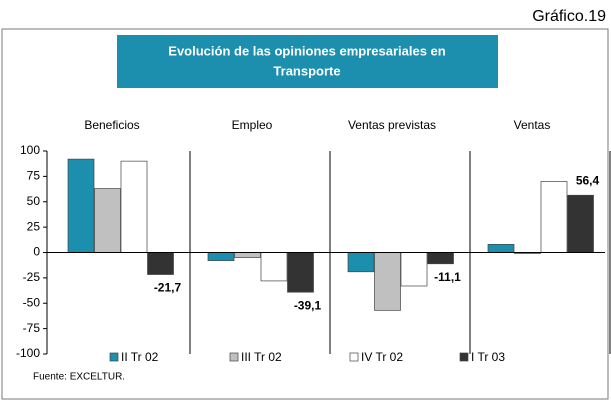 Image resolution: width=611 pixels, height=404 pixels. What do you see at coordinates (588, 180) in the screenshot?
I see `data-label: 56,4` at bounding box center [588, 180].